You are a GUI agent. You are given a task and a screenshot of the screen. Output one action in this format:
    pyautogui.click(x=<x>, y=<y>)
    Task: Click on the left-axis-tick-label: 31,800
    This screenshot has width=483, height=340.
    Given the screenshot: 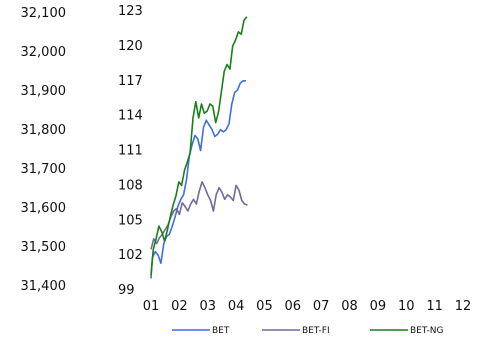 What is the action you would take?
    pyautogui.click(x=44, y=130)
    